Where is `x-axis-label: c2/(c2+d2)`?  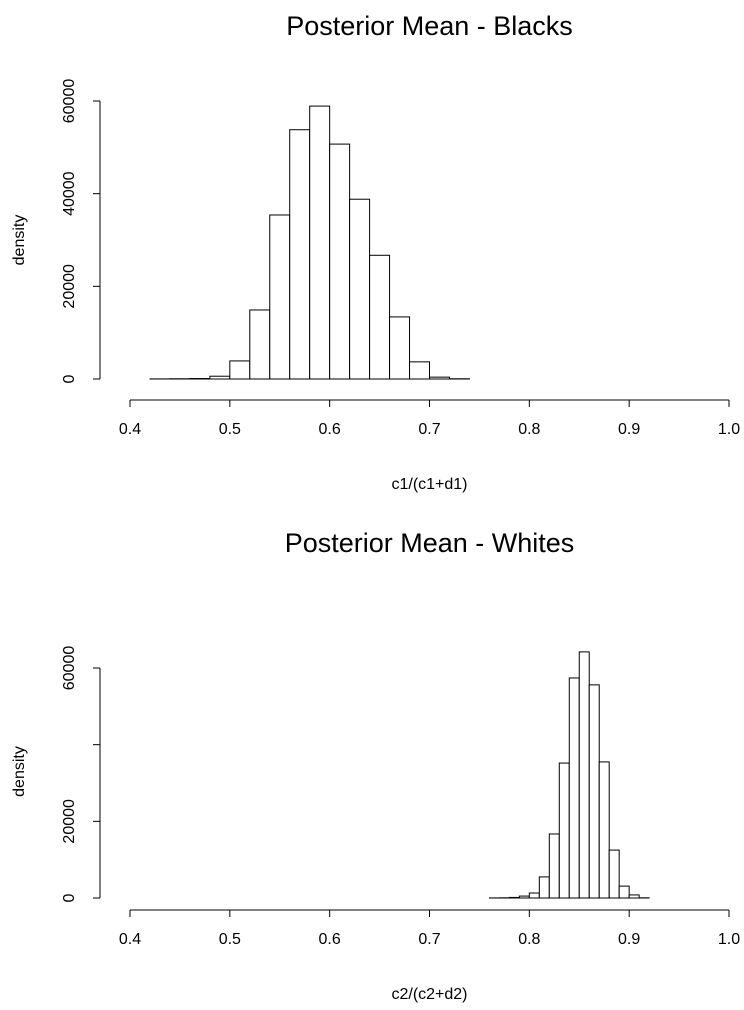
x-axis-label: c2/(c2+d2) is located at coordinates (429, 994).